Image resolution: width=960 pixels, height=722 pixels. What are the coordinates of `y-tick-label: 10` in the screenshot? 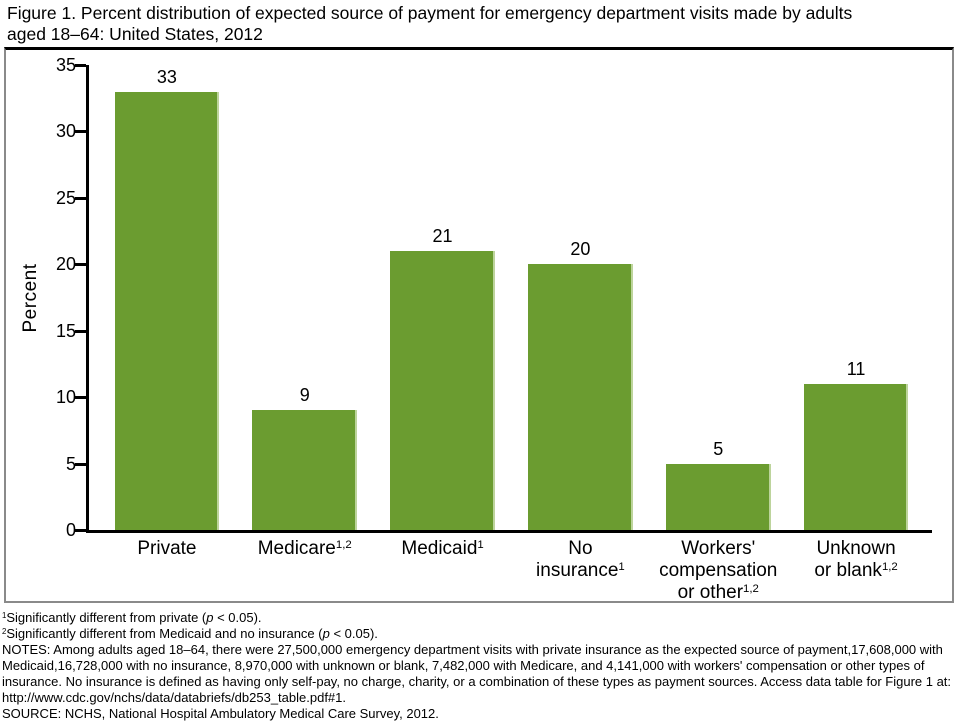 It's located at (65, 397).